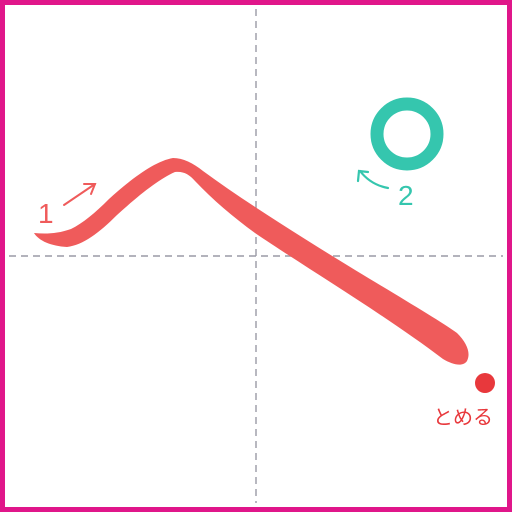 The height and width of the screenshot is (512, 512). I want to click on dot-icon, so click(485, 383).